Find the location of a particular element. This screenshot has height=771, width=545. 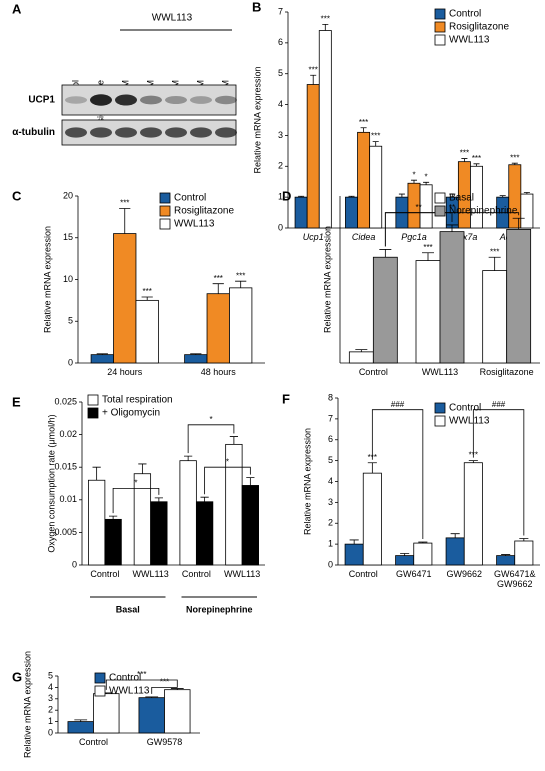

x-tick-label: 48 hours is located at coordinates (218, 372).